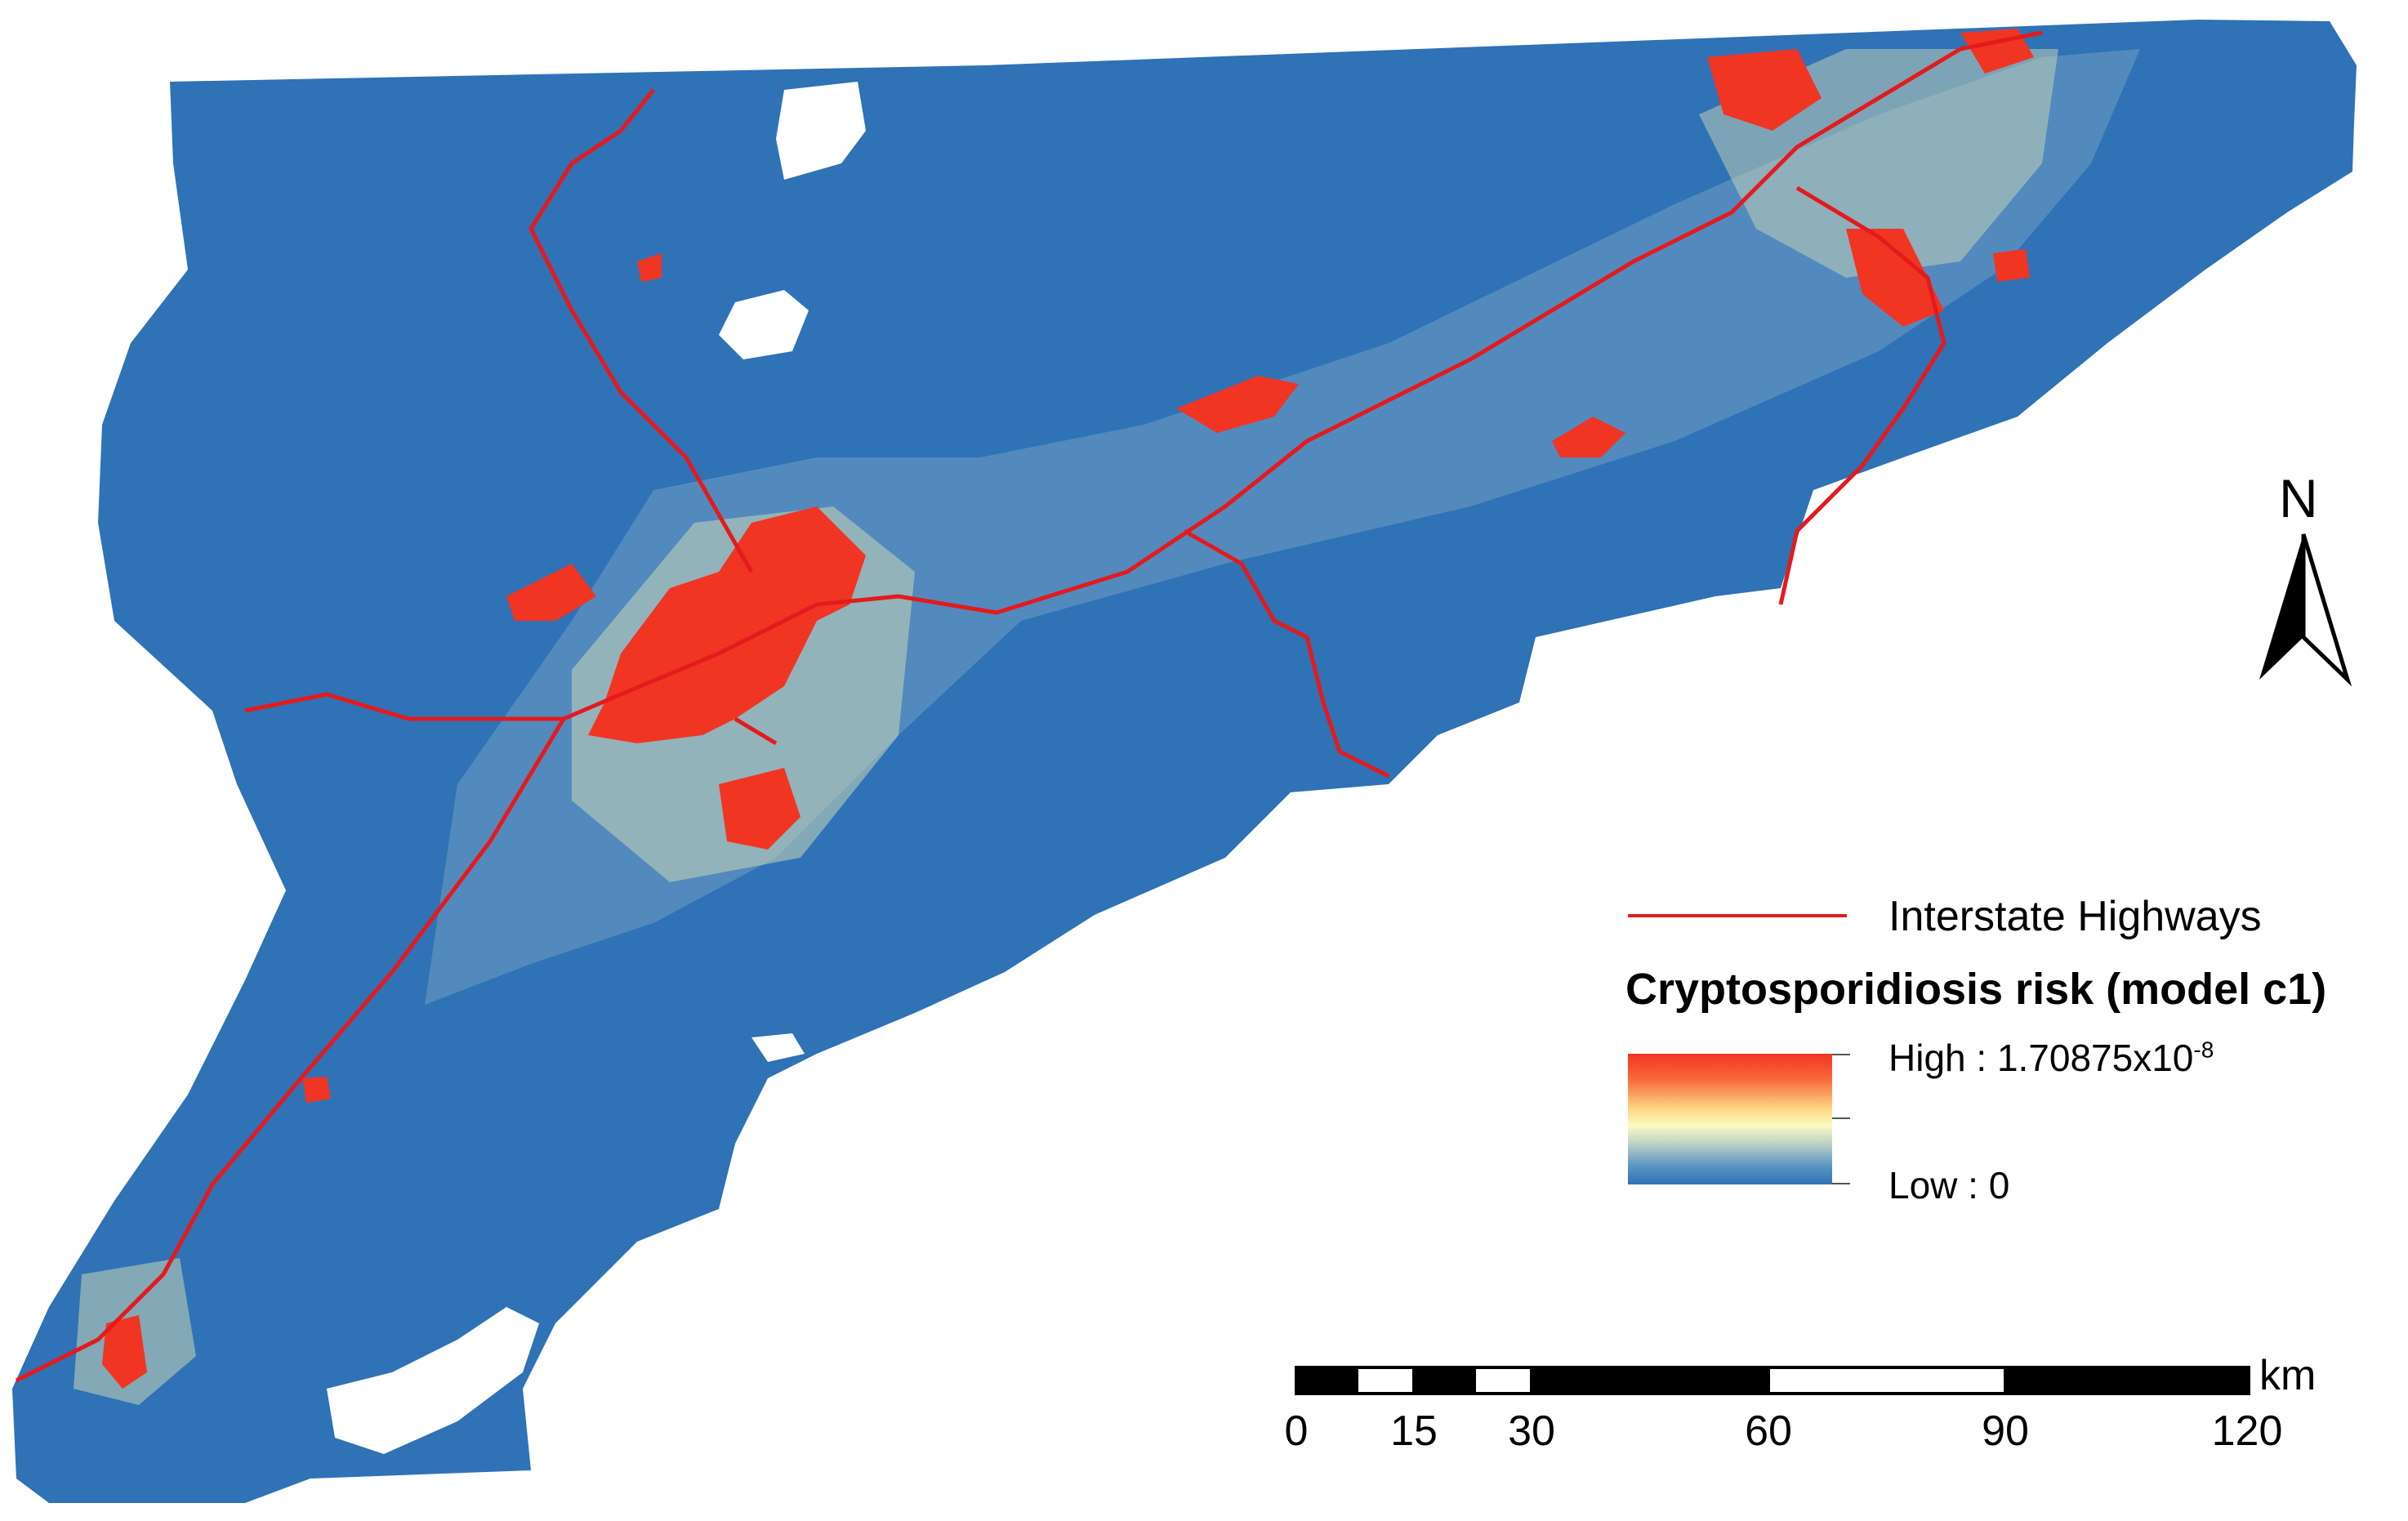 This screenshot has height=1521, width=2408. Describe the element at coordinates (2247, 1431) in the screenshot. I see `scale-label-120: 120` at that location.